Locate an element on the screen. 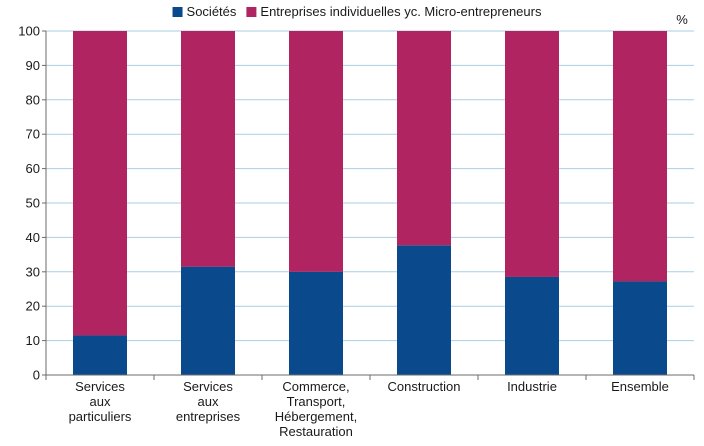 The image size is (704, 446). x-category-label: Services aux entreprises is located at coordinates (208, 401).